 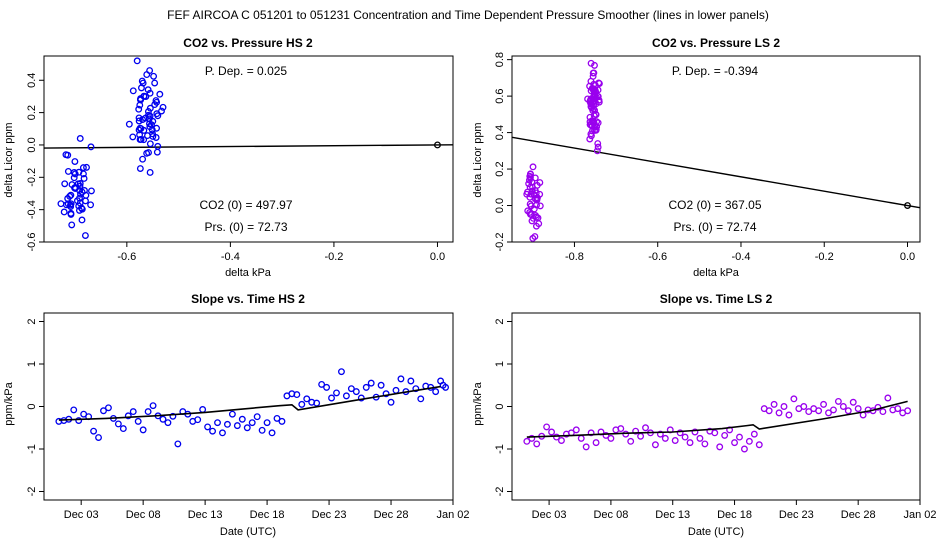 What do you see at coordinates (32, 177) in the screenshot?
I see `y-tick-label: -0.2` at bounding box center [32, 177].